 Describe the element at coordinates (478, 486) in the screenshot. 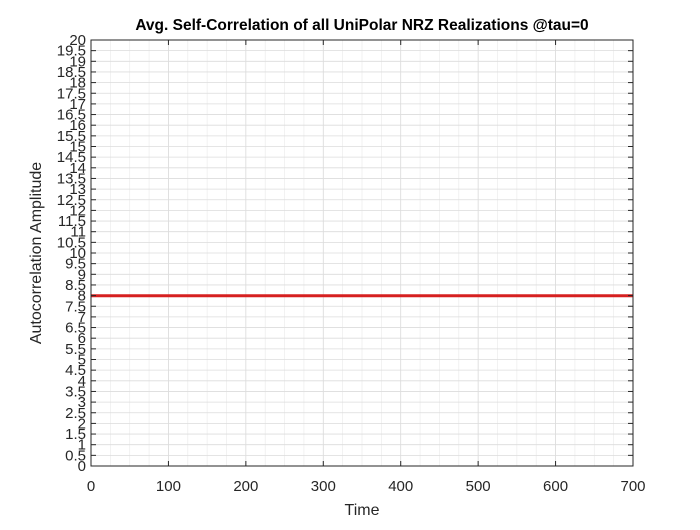

I see `x-tick-label: 500` at that location.